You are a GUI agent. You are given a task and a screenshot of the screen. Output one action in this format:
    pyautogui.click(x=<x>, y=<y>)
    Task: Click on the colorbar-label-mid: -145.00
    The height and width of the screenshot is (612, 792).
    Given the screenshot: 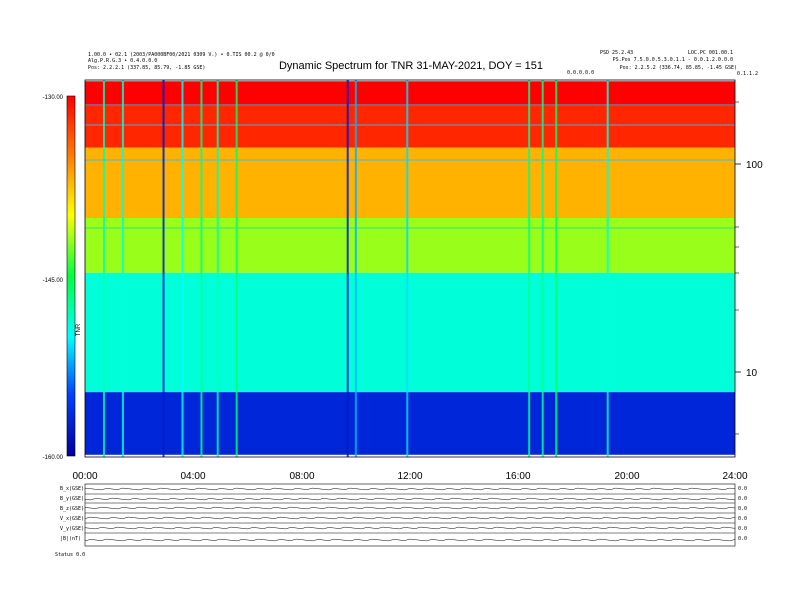 What is the action you would take?
    pyautogui.click(x=53, y=281)
    